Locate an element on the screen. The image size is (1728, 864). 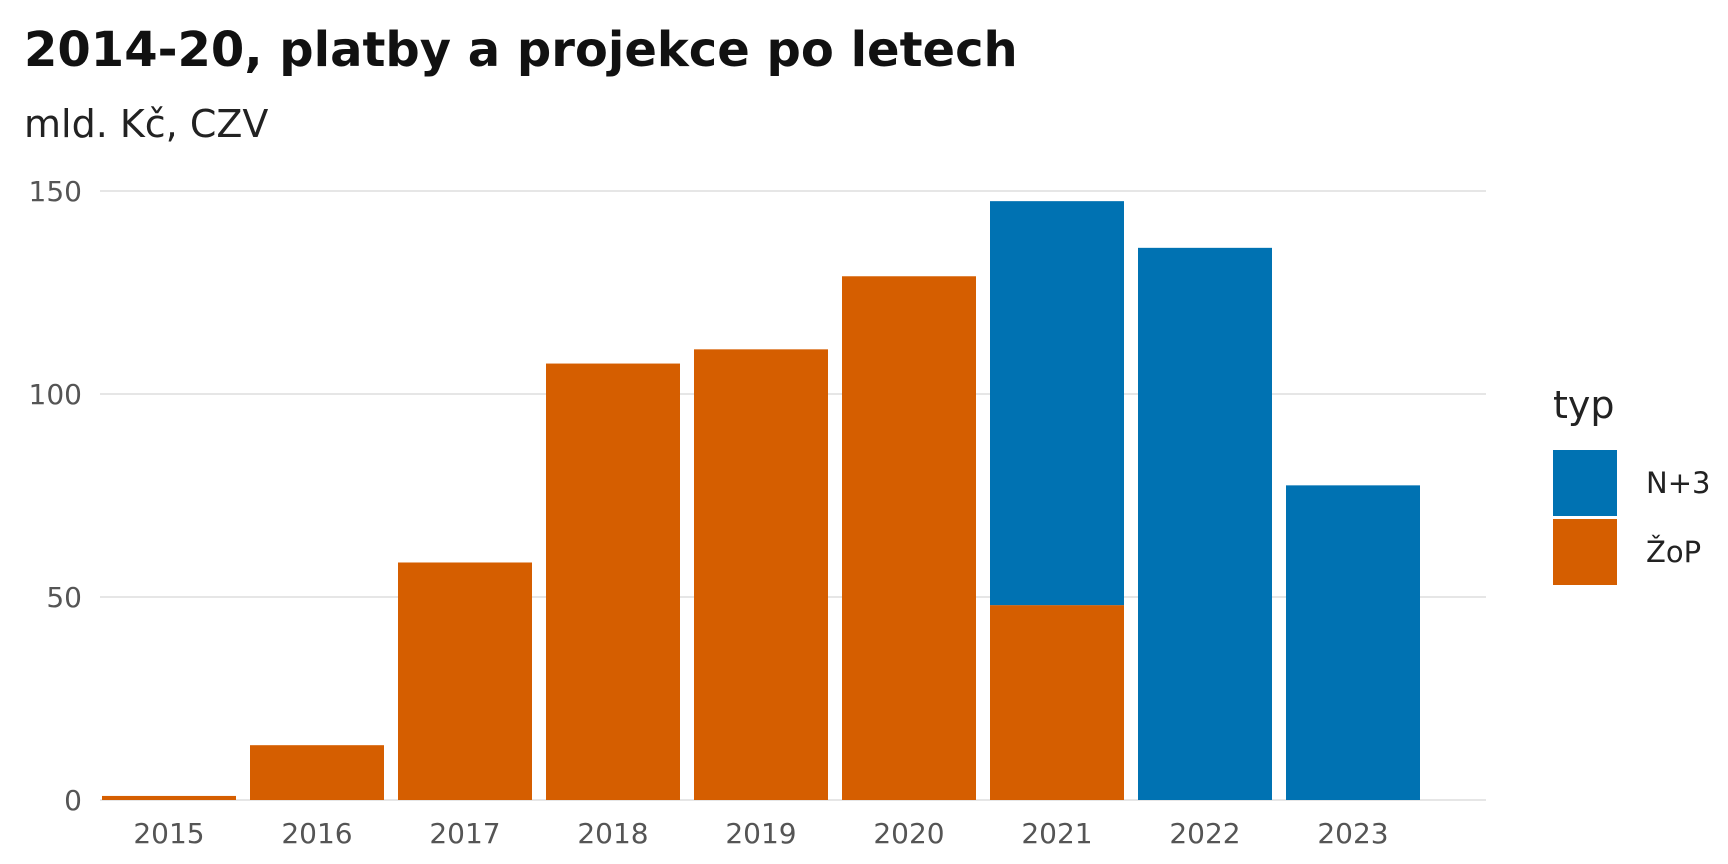
legend: typ N+3 ŽoP is located at coordinates (1631, 484).